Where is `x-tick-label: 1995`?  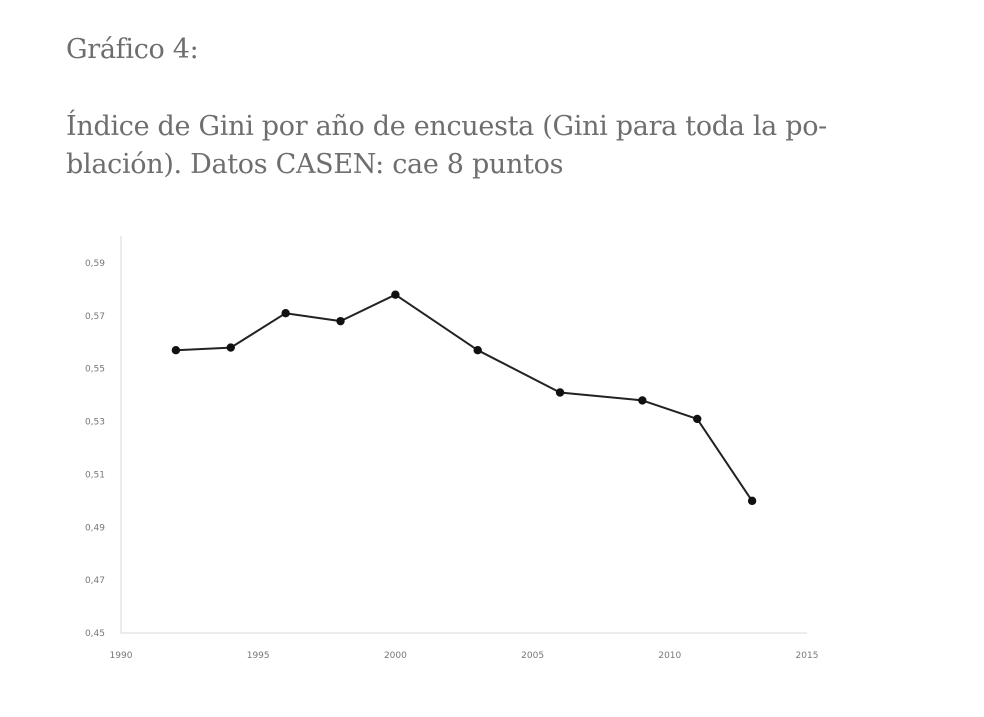 x-tick-label: 1995 is located at coordinates (258, 656).